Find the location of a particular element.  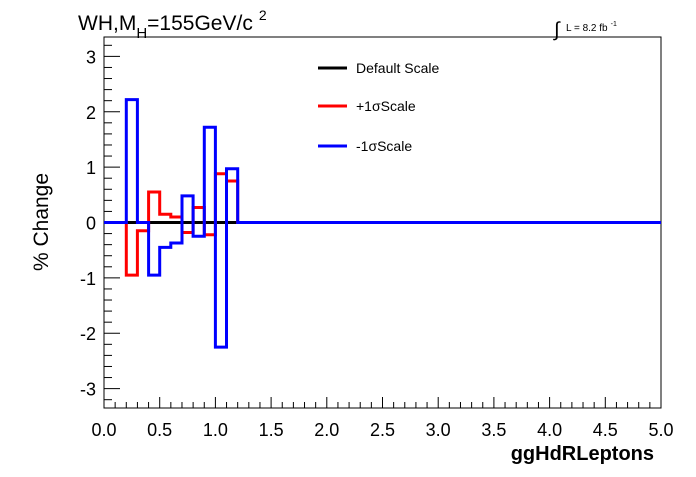

y-tick-label: -3 is located at coordinates (88, 390).